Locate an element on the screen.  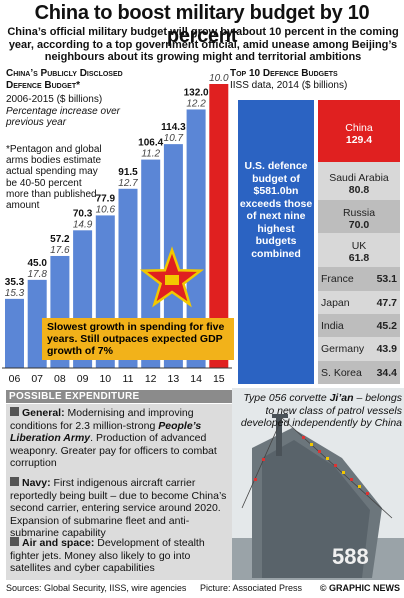
tick-label-06: 06 is located at coordinates (15, 379).